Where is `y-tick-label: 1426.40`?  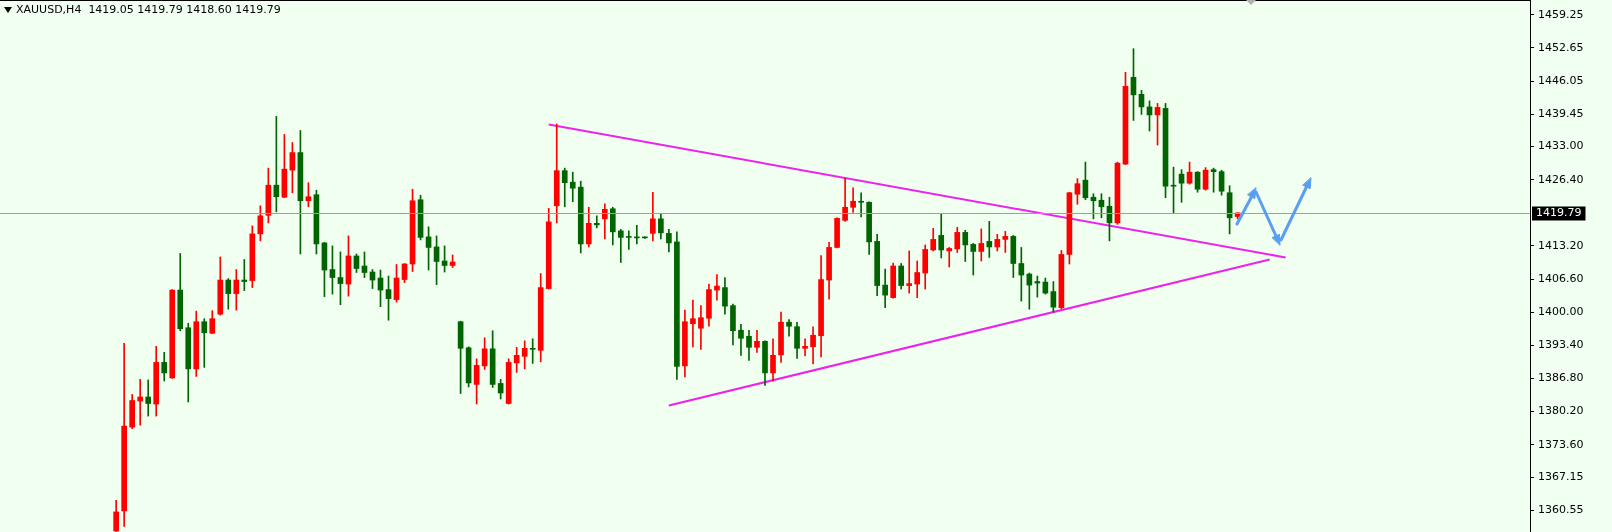 y-tick-label: 1426.40 is located at coordinates (1561, 179).